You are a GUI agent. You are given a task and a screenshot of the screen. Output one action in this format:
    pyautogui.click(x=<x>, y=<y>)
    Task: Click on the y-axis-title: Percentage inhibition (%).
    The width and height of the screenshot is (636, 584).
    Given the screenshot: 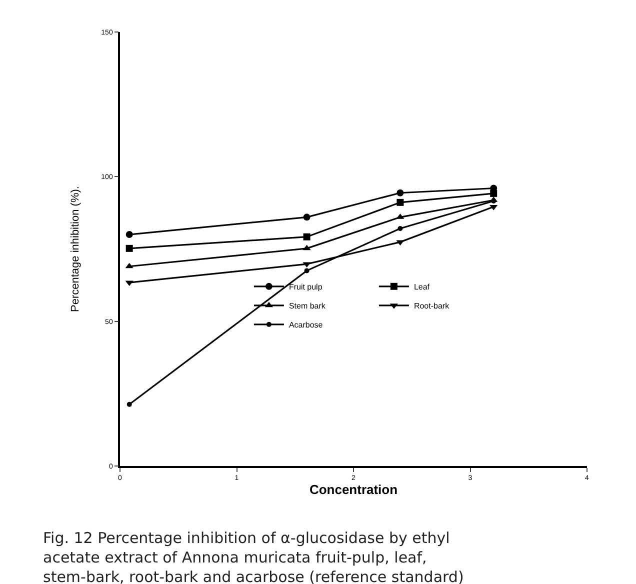 What is the action you would take?
    pyautogui.click(x=75, y=249)
    